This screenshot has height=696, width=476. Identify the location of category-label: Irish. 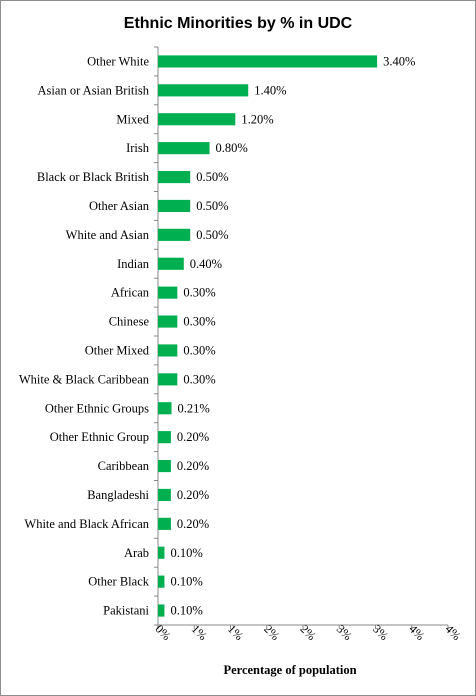
(138, 148).